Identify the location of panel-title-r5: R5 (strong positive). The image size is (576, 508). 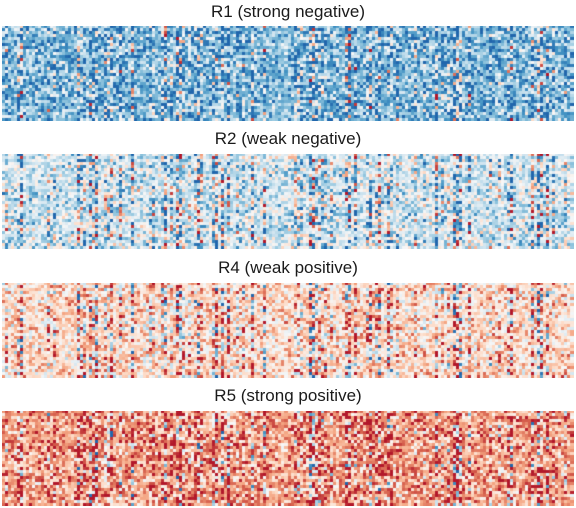
(288, 395).